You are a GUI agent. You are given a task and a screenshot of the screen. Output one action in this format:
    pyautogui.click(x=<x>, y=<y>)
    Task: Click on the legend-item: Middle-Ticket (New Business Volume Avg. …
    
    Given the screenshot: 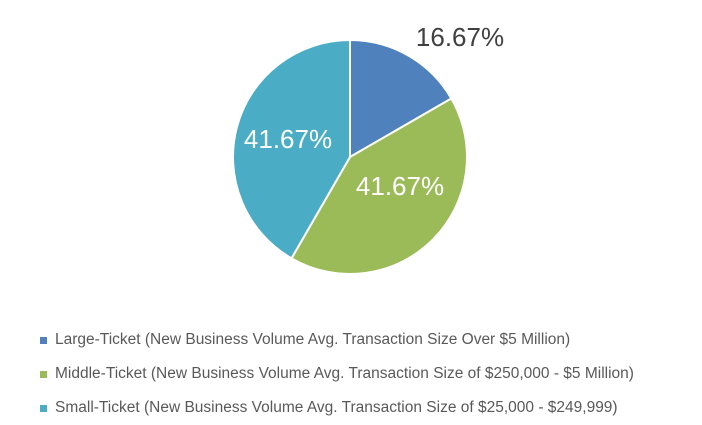 What is the action you would take?
    pyautogui.click(x=337, y=374)
    